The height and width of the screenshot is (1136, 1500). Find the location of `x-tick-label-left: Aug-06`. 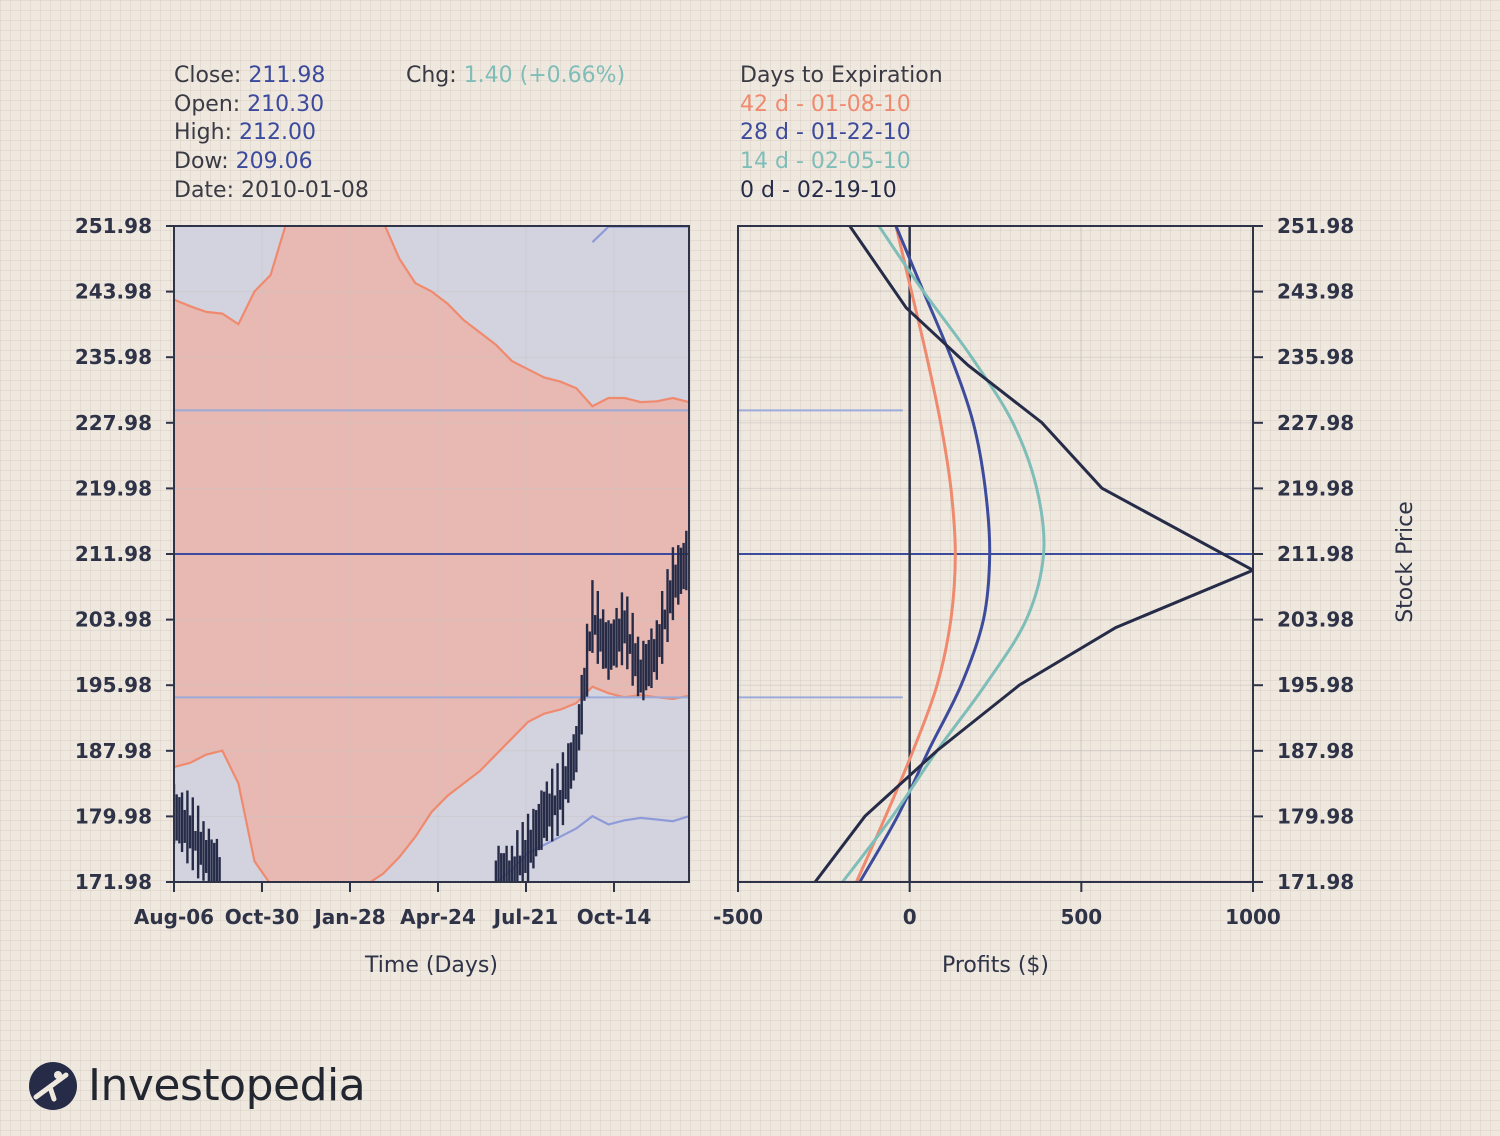

x-tick-label-left: Aug-06 is located at coordinates (174, 917).